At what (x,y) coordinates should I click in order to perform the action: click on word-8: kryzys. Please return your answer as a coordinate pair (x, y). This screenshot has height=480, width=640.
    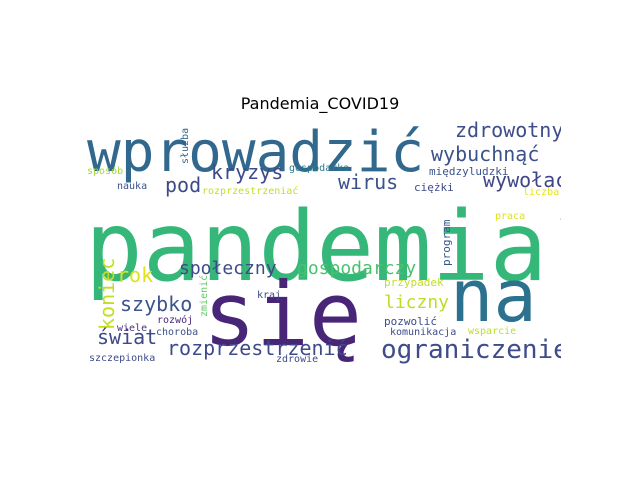
    Looking at the image, I should click on (247, 172).